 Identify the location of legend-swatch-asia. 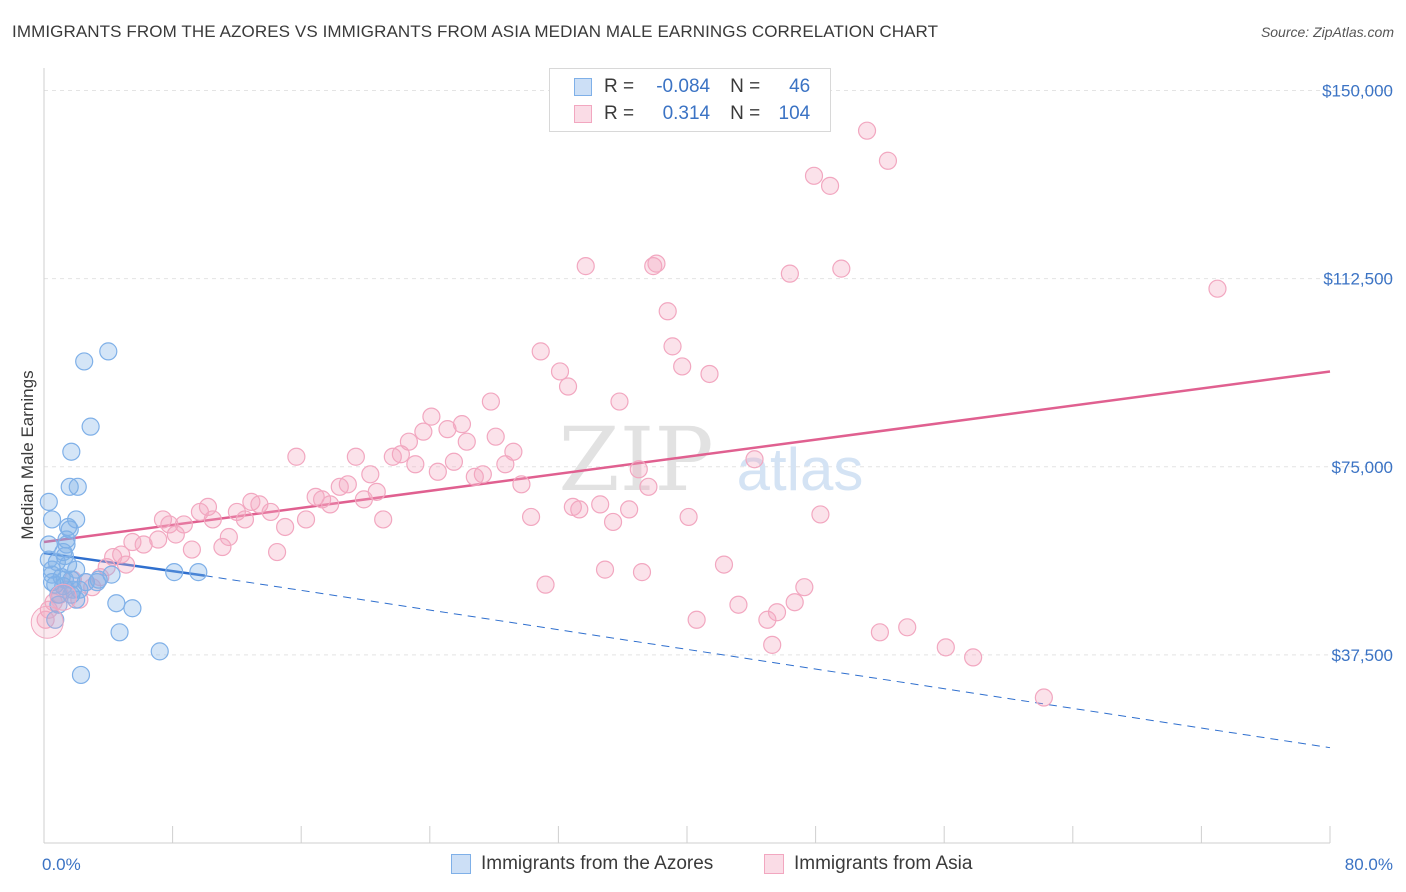
(583, 114).